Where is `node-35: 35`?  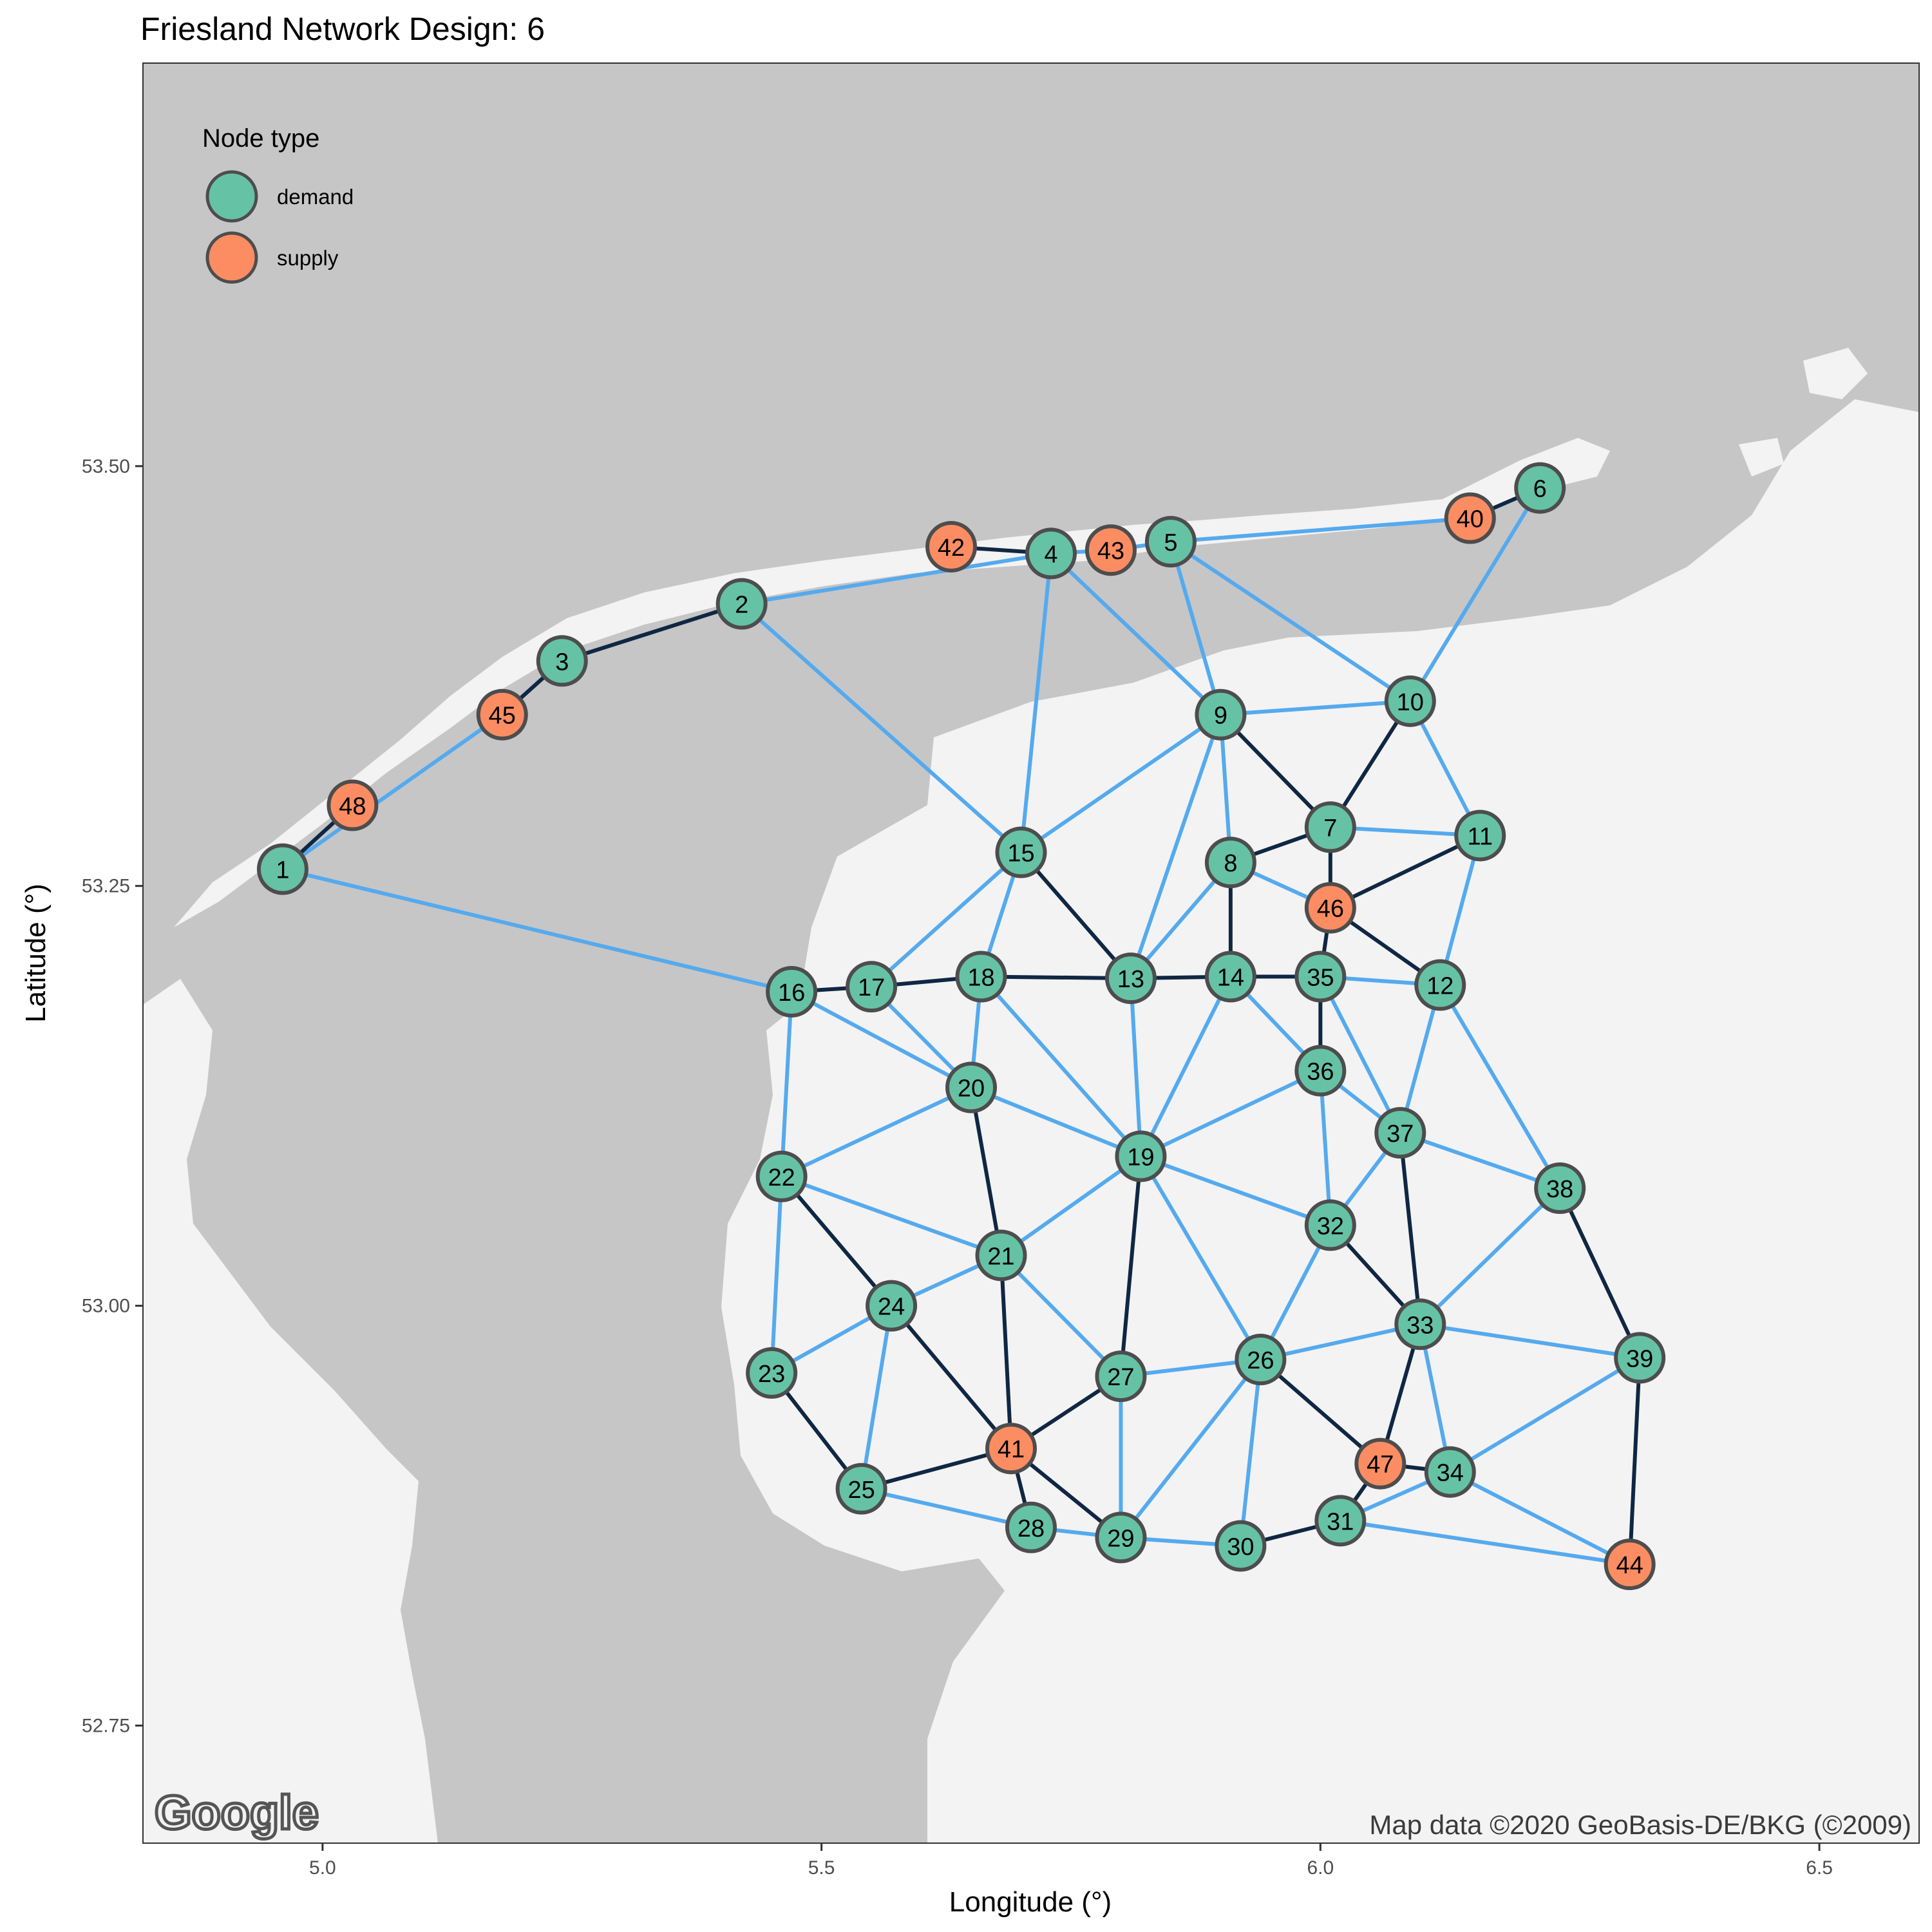
node-35: 35 is located at coordinates (1320, 977).